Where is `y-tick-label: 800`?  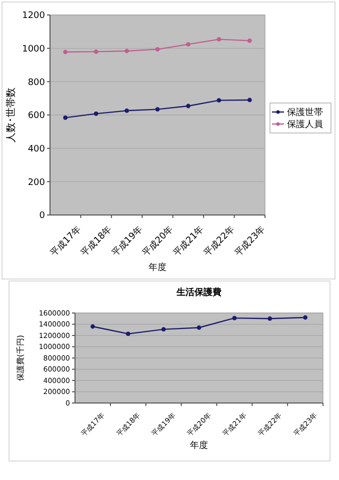
y-tick-label: 800 is located at coordinates (37, 83).